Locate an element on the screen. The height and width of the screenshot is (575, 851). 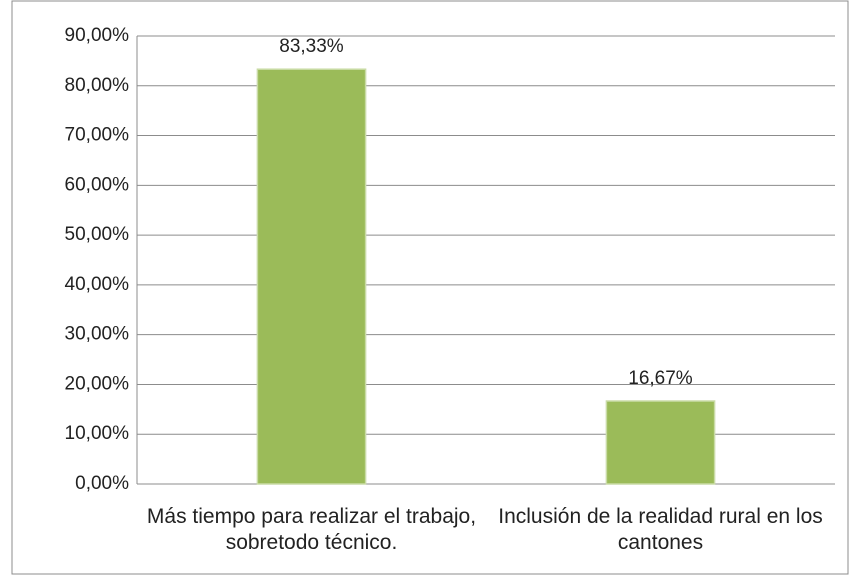
y-tick-label: 30,00% is located at coordinates (97, 334).